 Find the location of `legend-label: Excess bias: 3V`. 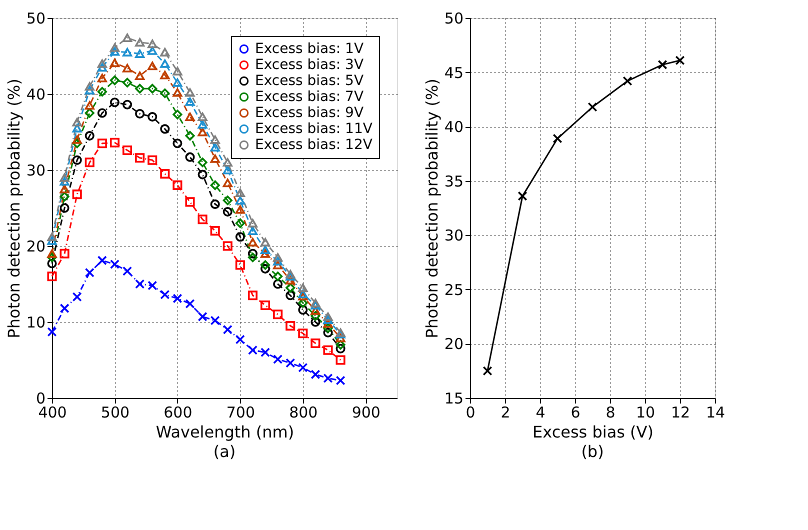

legend-label: Excess bias: 3V is located at coordinates (309, 65).